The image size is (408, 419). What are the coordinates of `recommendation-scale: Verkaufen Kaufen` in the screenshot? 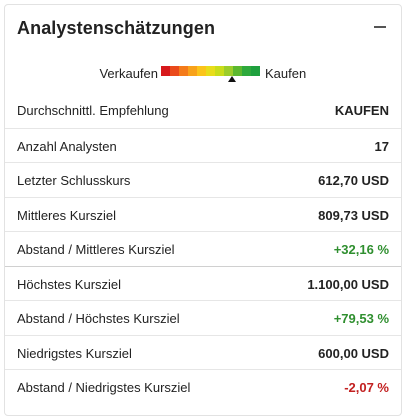 It's located at (203, 70).